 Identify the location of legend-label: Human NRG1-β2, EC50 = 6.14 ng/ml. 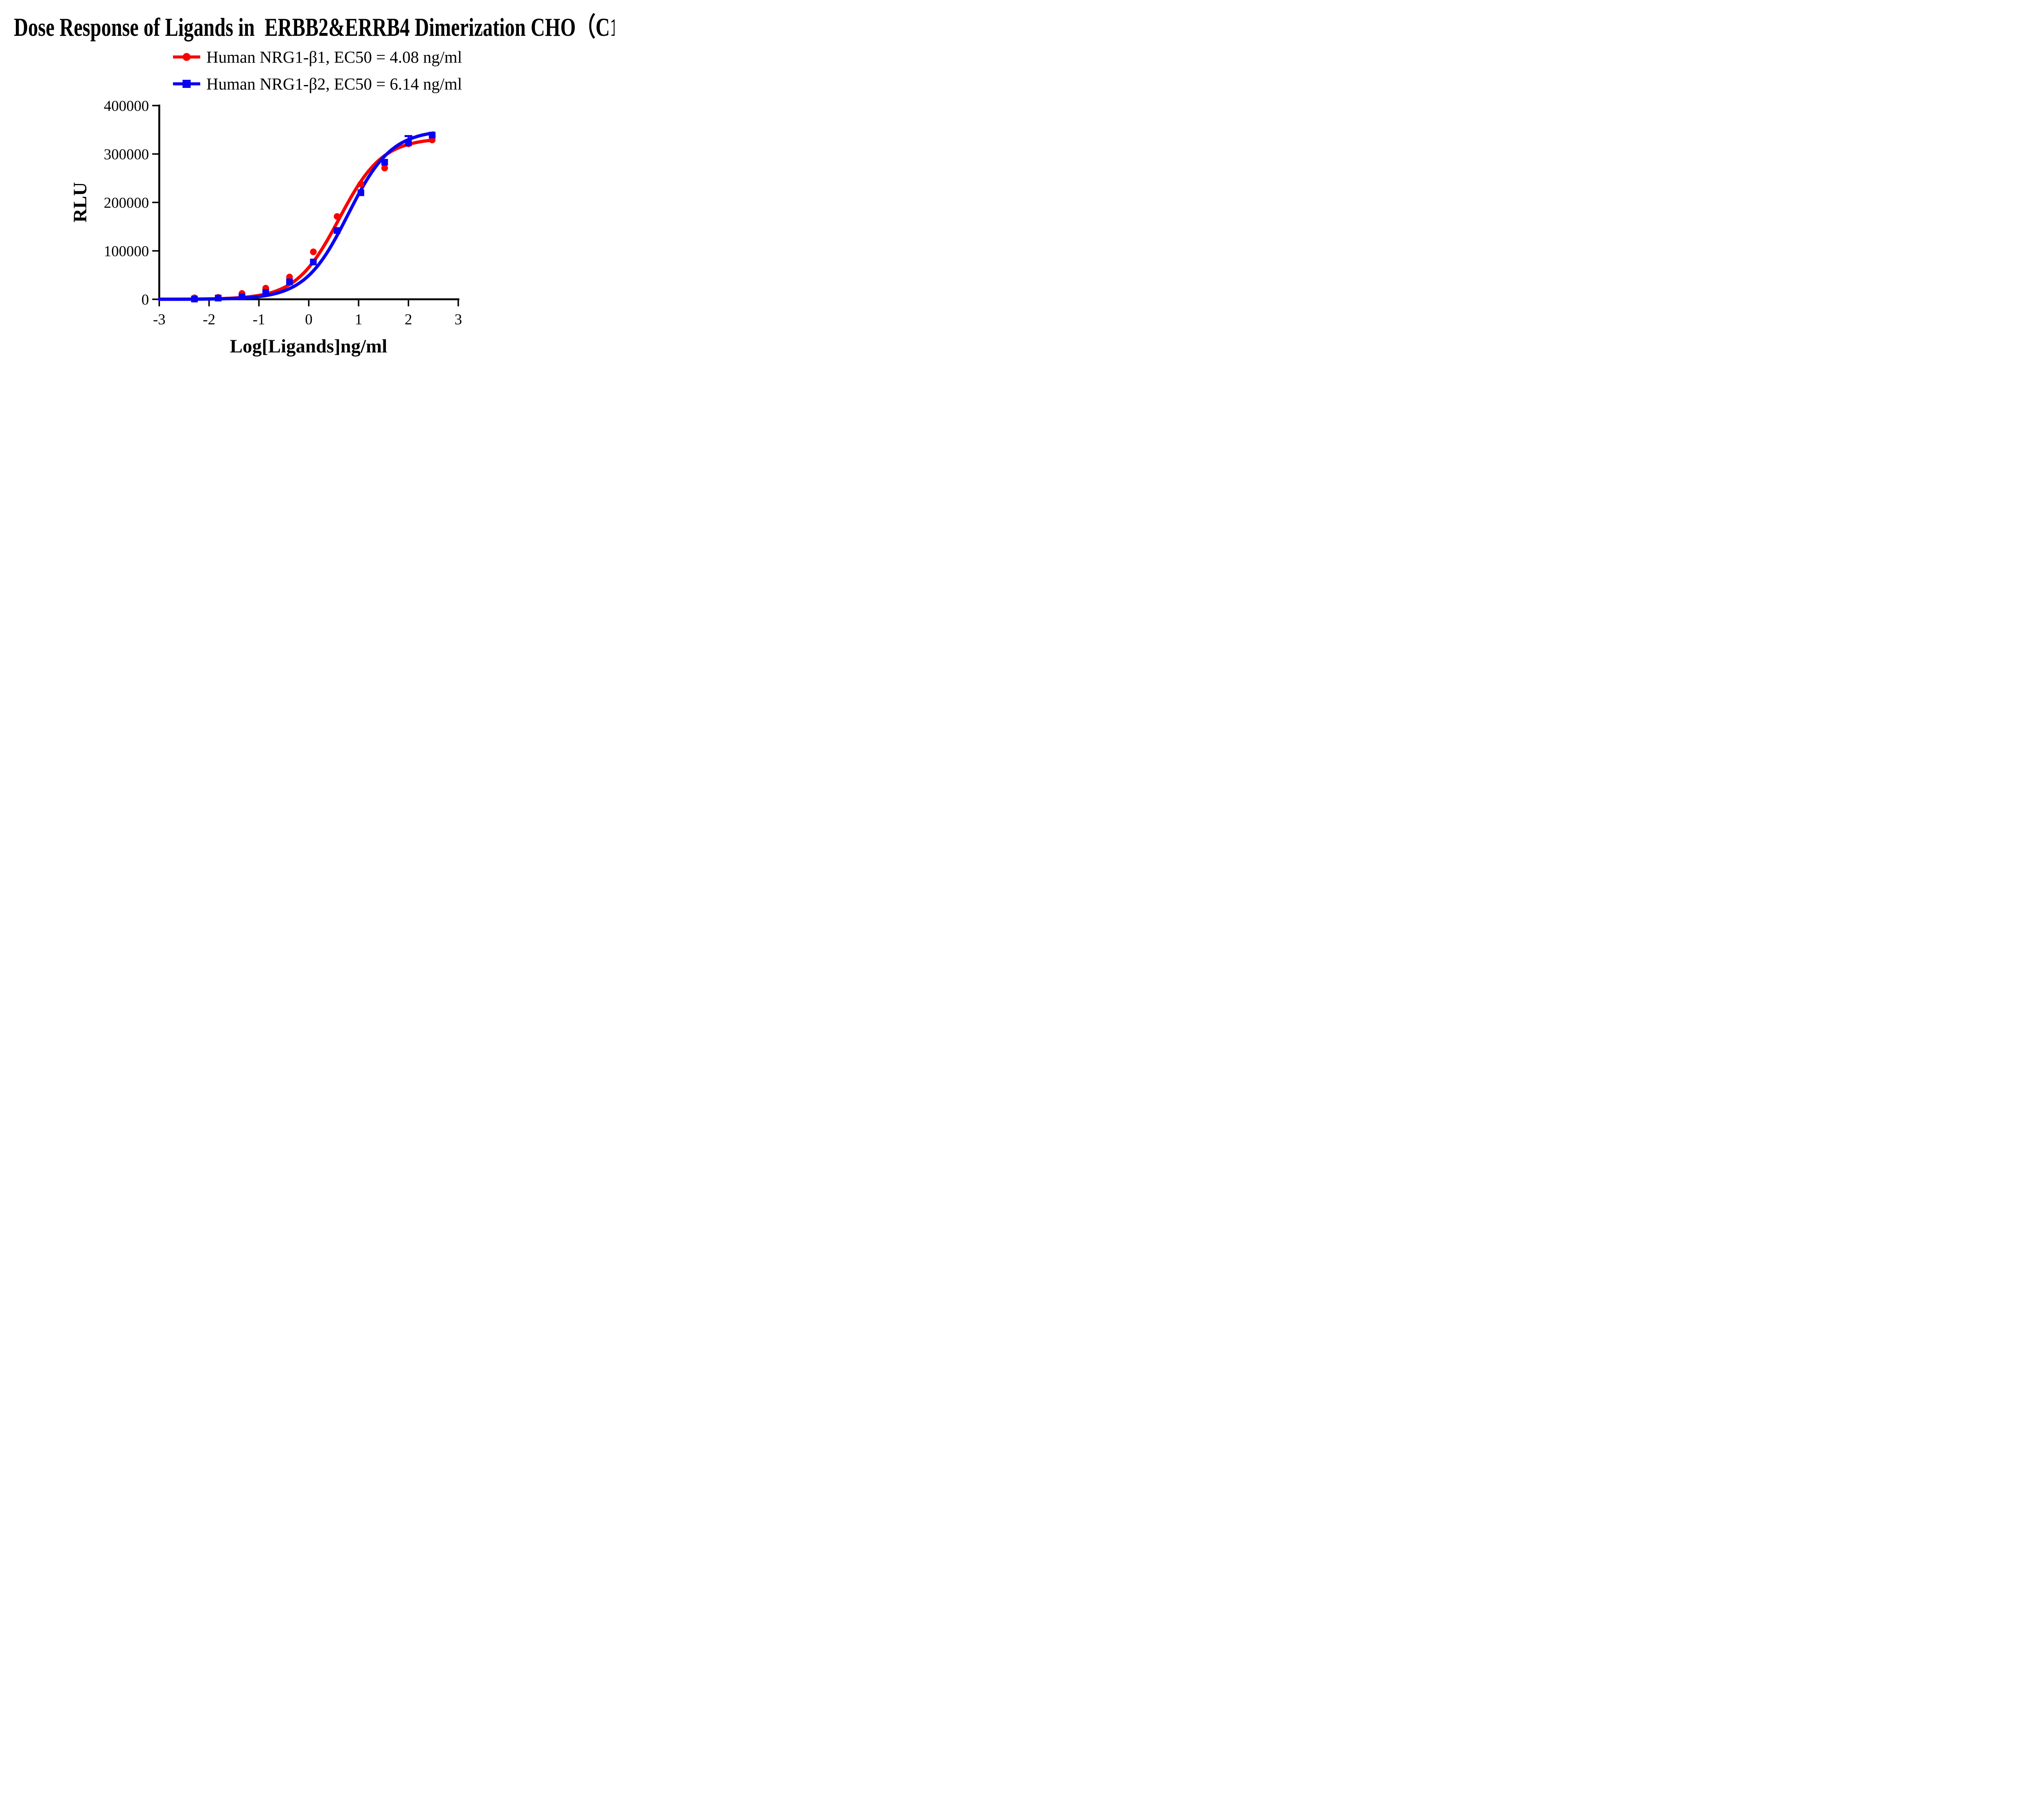
(334, 83).